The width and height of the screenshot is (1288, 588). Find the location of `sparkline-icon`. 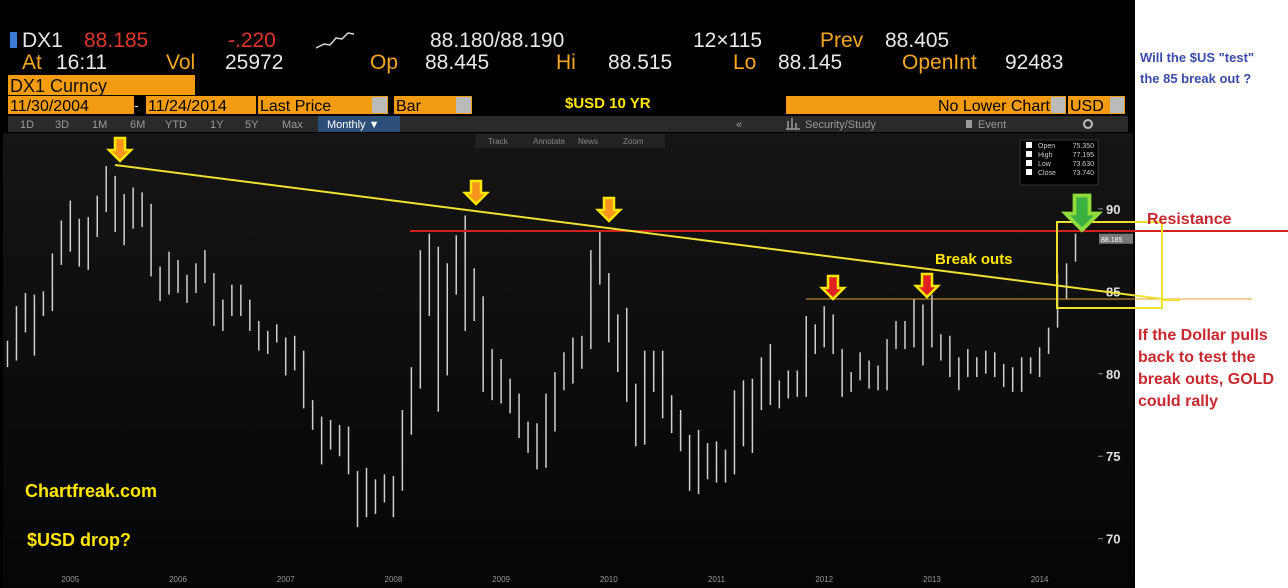

sparkline-icon is located at coordinates (335, 40).